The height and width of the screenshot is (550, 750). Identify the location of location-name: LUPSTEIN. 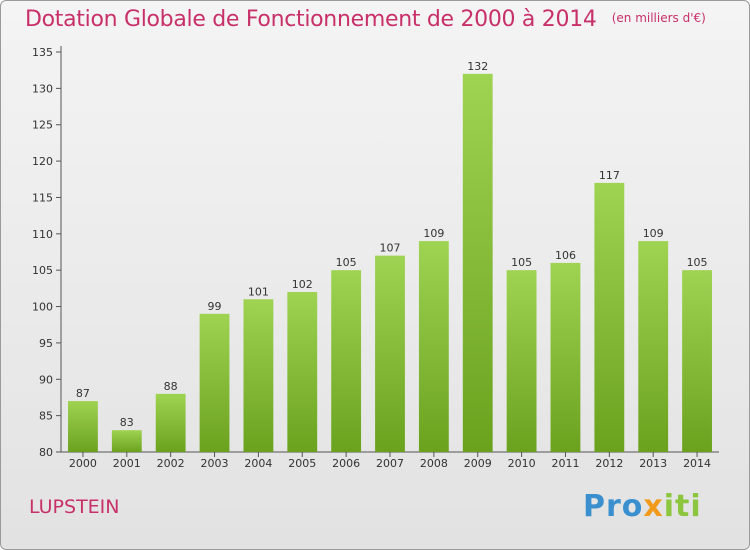
(74, 507).